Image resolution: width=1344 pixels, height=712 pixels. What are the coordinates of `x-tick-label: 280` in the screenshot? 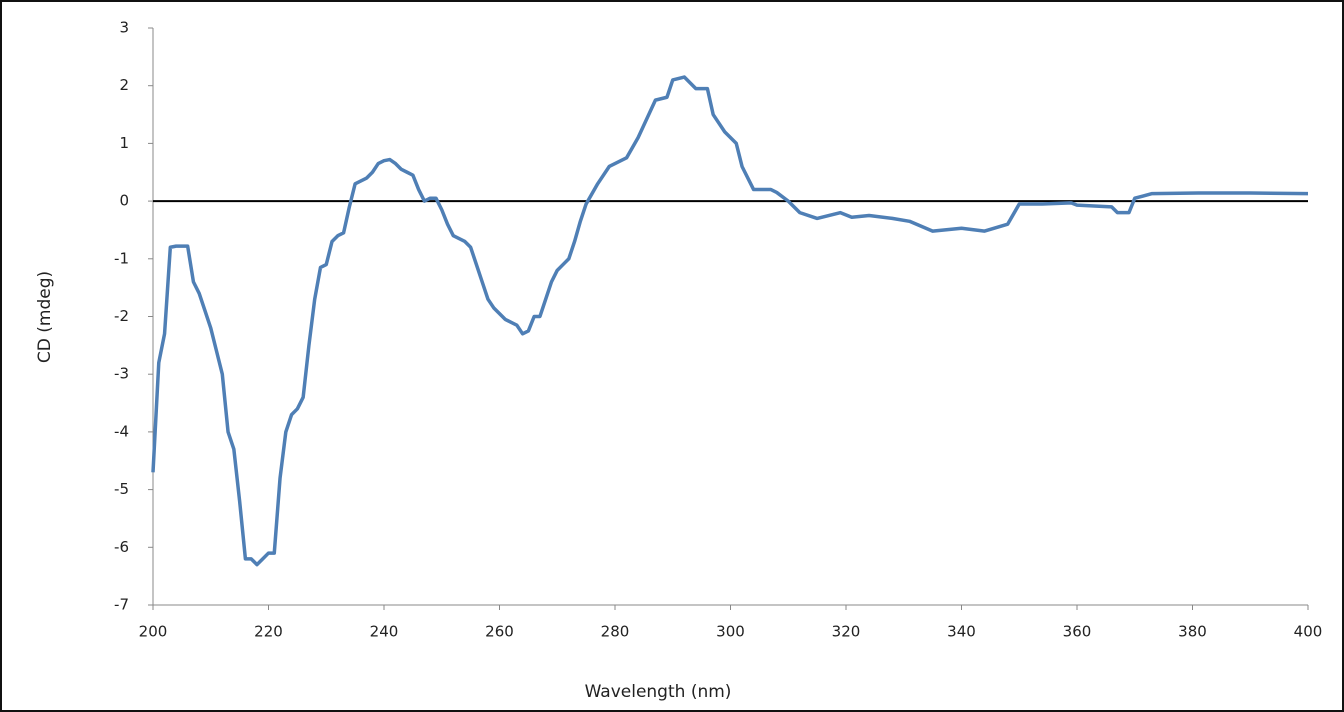 It's located at (615, 632).